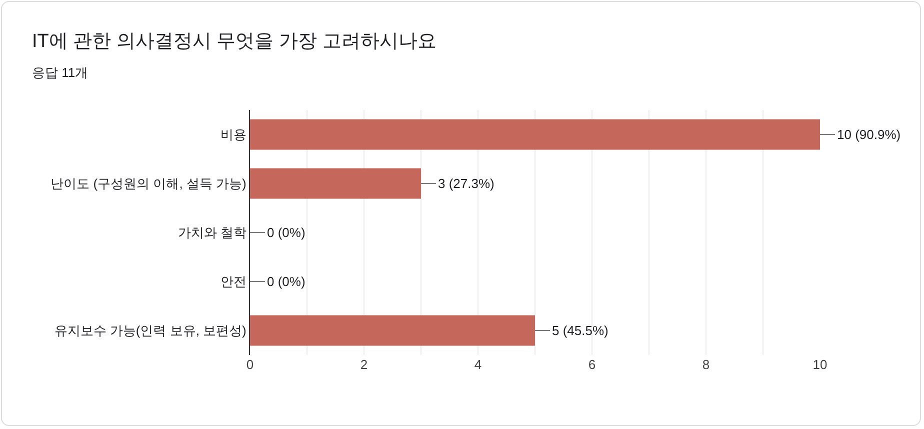 Image resolution: width=924 pixels, height=429 pixels. Describe the element at coordinates (233, 282) in the screenshot. I see `y-tick-label: 안전` at that location.